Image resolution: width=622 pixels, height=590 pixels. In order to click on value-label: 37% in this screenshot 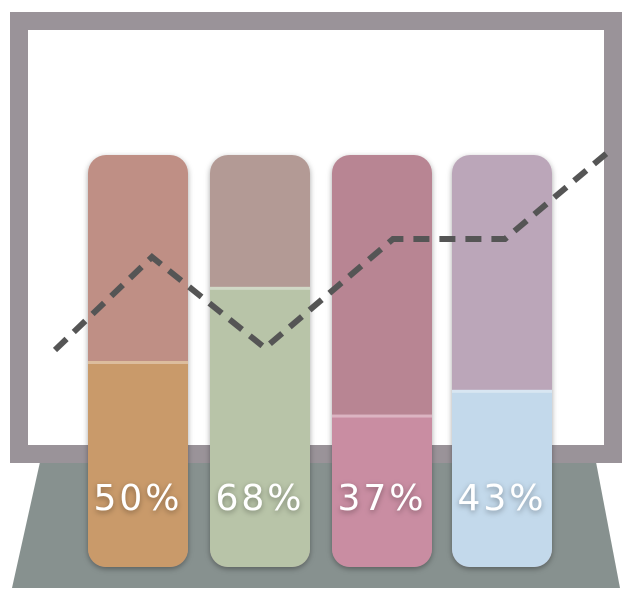, I will do `click(381, 498)`.